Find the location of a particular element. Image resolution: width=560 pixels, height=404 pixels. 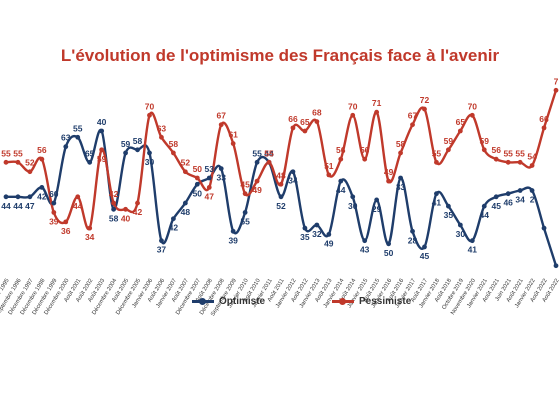

legend-optimiste: Optimiste is located at coordinates (228, 301).